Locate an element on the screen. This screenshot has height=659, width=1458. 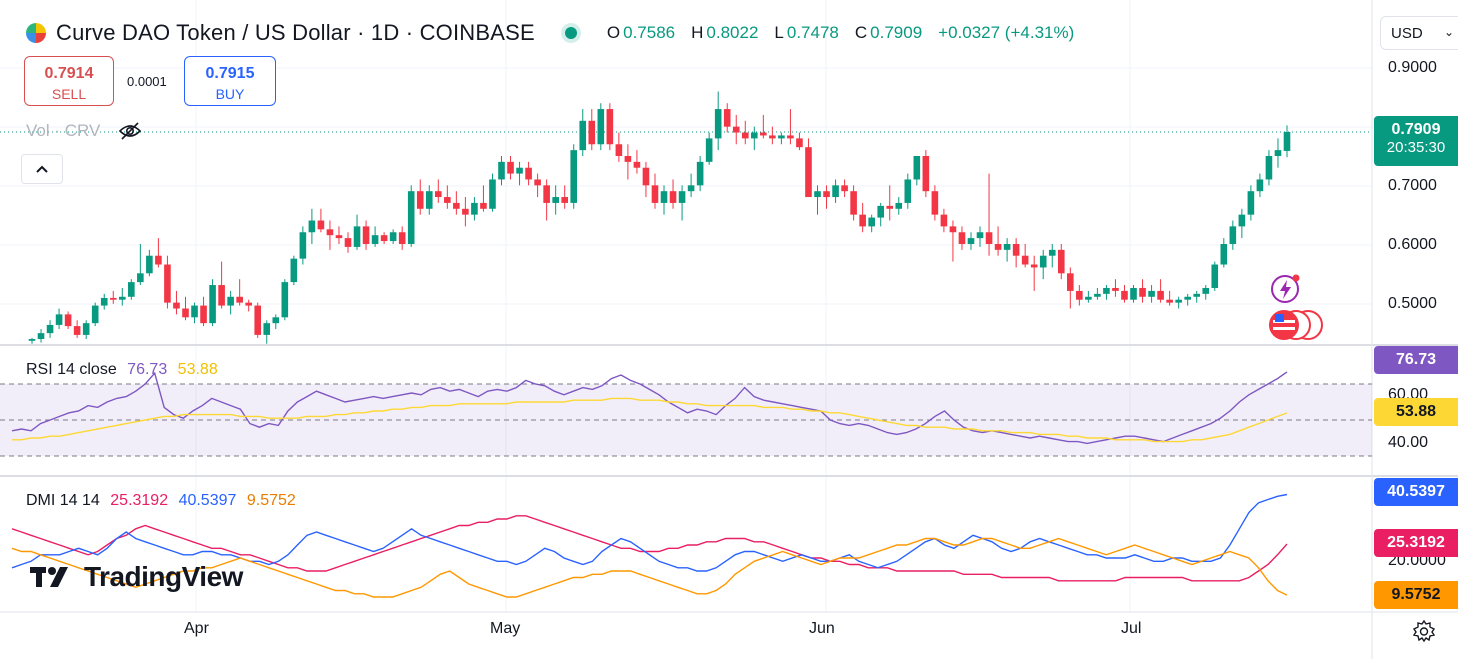
high-key: H is located at coordinates (697, 32).